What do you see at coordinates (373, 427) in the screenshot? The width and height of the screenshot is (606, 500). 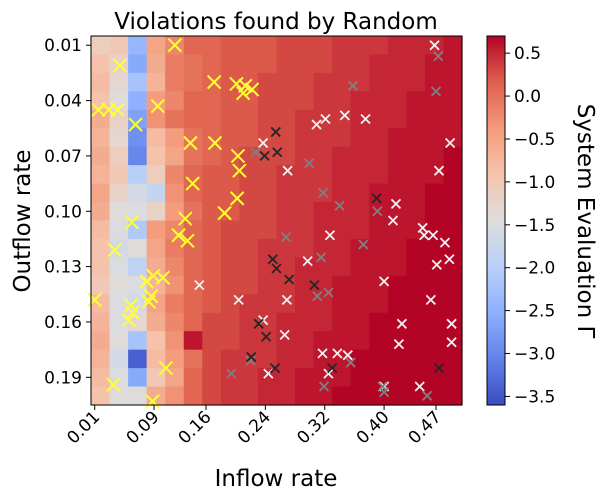 I see `x-tick-label: 0.40` at bounding box center [373, 427].